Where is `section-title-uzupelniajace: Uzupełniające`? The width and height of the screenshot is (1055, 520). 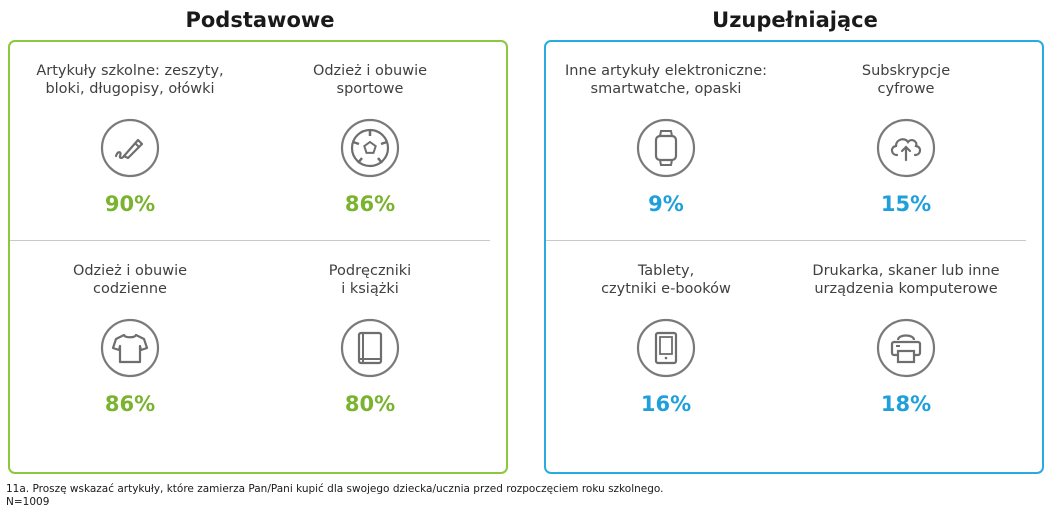 section-title-uzupelniajace: Uzupełniające is located at coordinates (795, 20).